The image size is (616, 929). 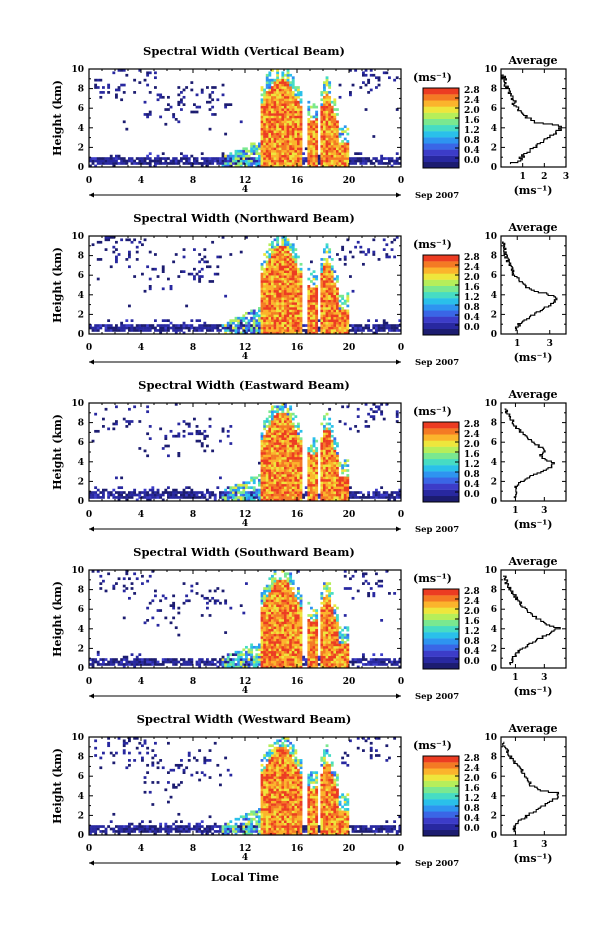 What do you see at coordinates (472, 485) in the screenshot?
I see `colorbar-tick-label: 0.4` at bounding box center [472, 485].